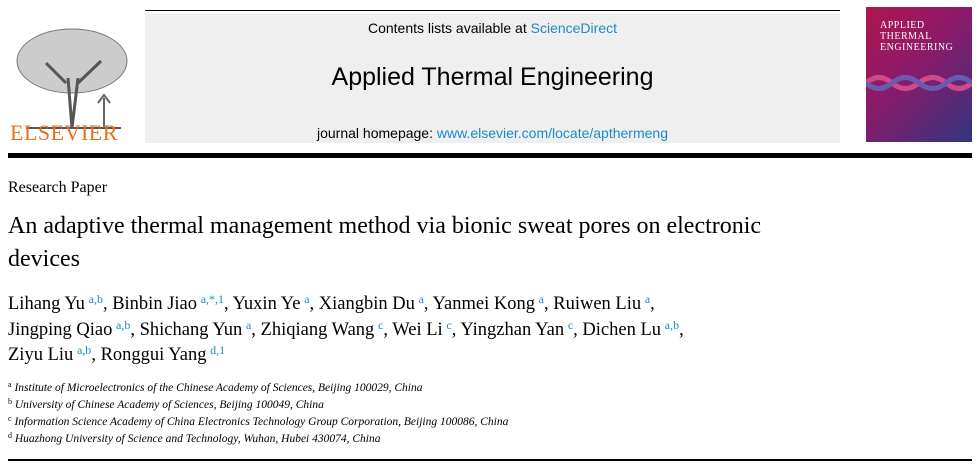  I want to click on homepage-link: www.elsevier.com/locate/apthermeng, so click(552, 133).